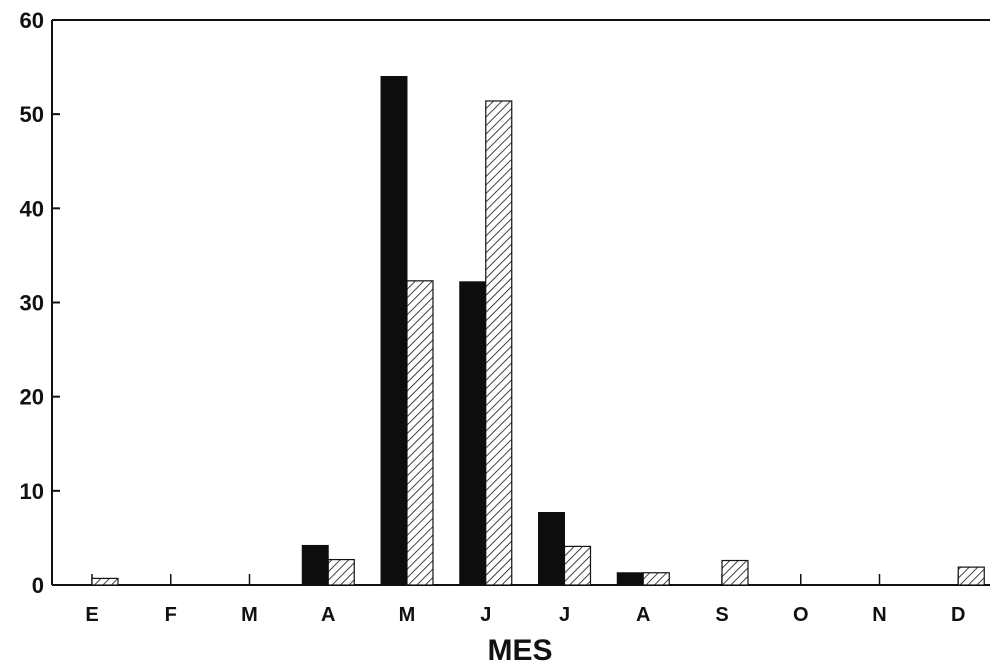  I want to click on y-tick-label: 60, so click(32, 20).